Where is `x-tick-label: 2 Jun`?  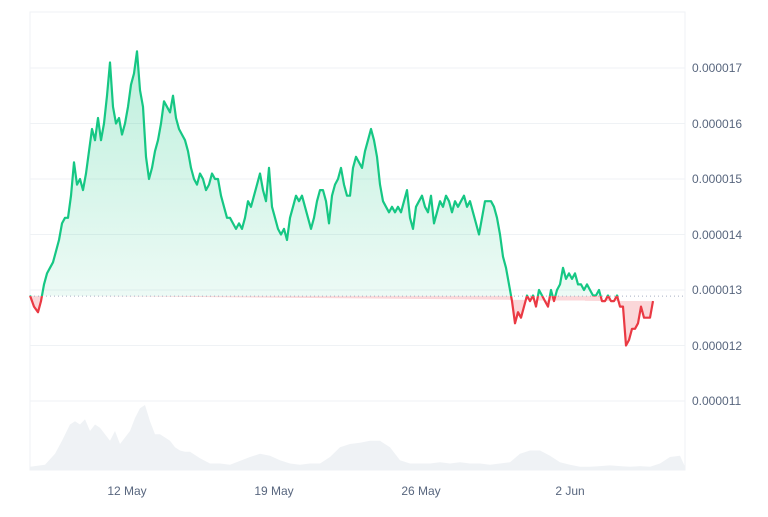
x-tick-label: 2 Jun is located at coordinates (570, 491).